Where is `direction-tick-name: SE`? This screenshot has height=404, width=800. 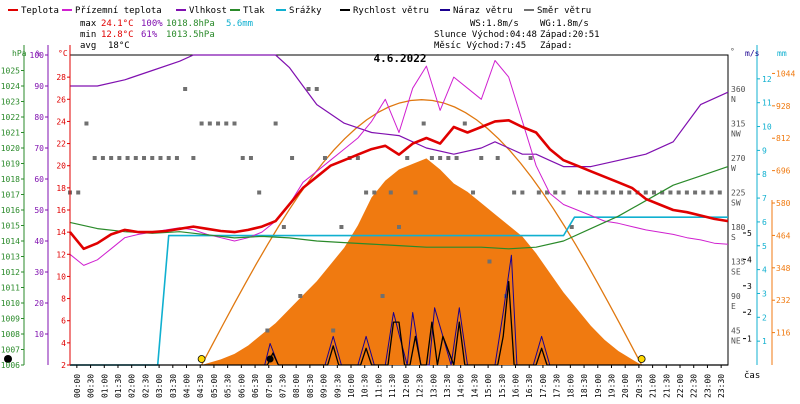
direction-tick-name: SE is located at coordinates (736, 272).